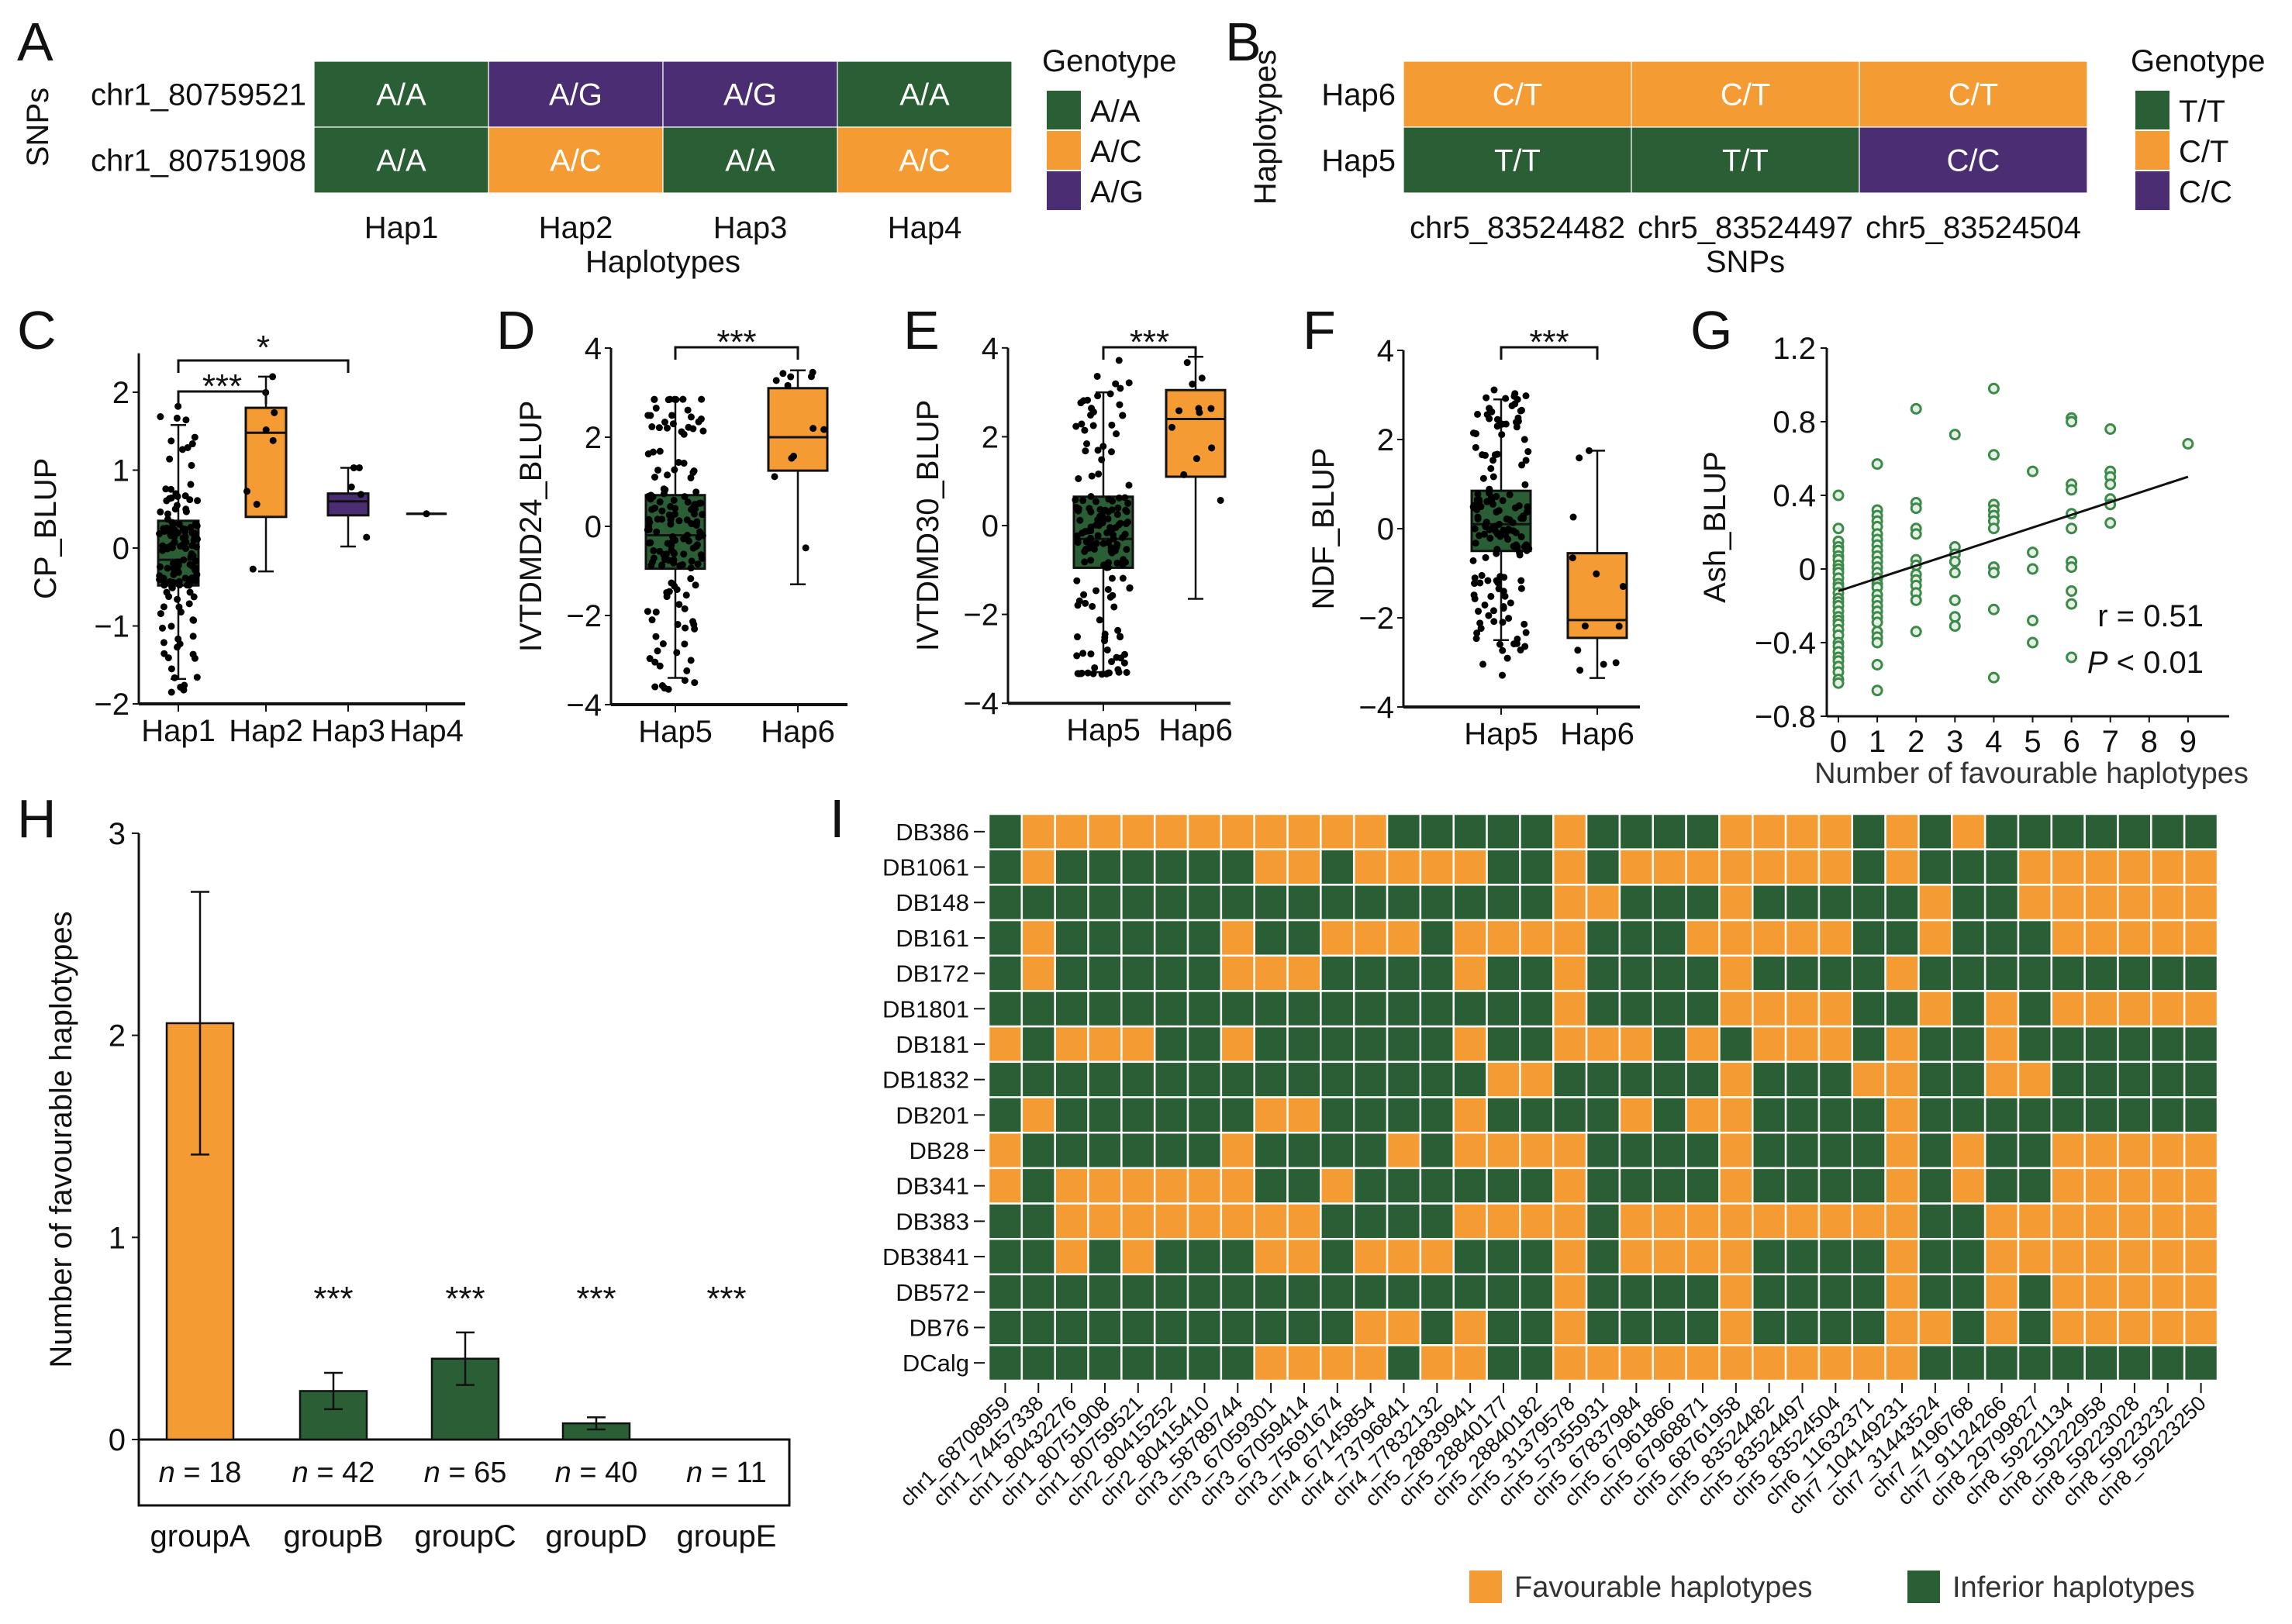 Image resolution: width=2292 pixels, height=1624 pixels. Describe the element at coordinates (1517, 95) in the screenshot. I see `cell-label: C/T` at that location.